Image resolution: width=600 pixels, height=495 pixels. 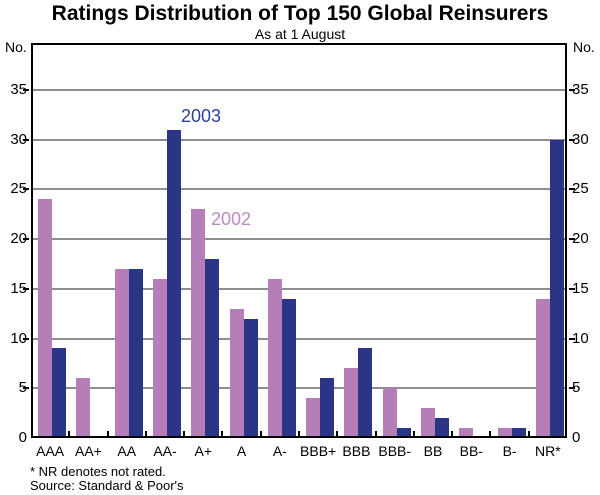 What do you see at coordinates (174, 284) in the screenshot?
I see `bar-2003-AA-` at bounding box center [174, 284].